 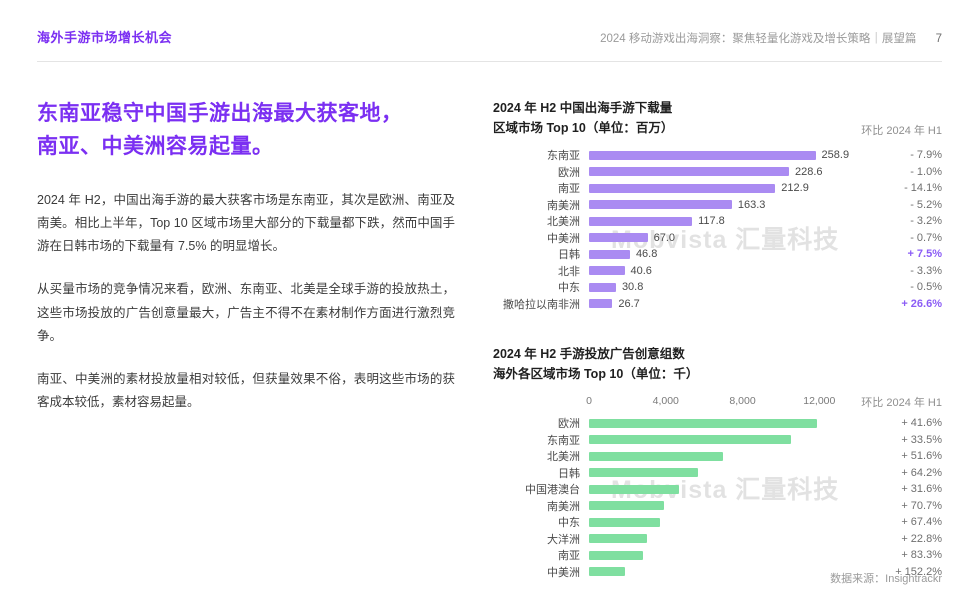 What do you see at coordinates (921, 489) in the screenshot?
I see `change-label: + 31.6%` at bounding box center [921, 489].